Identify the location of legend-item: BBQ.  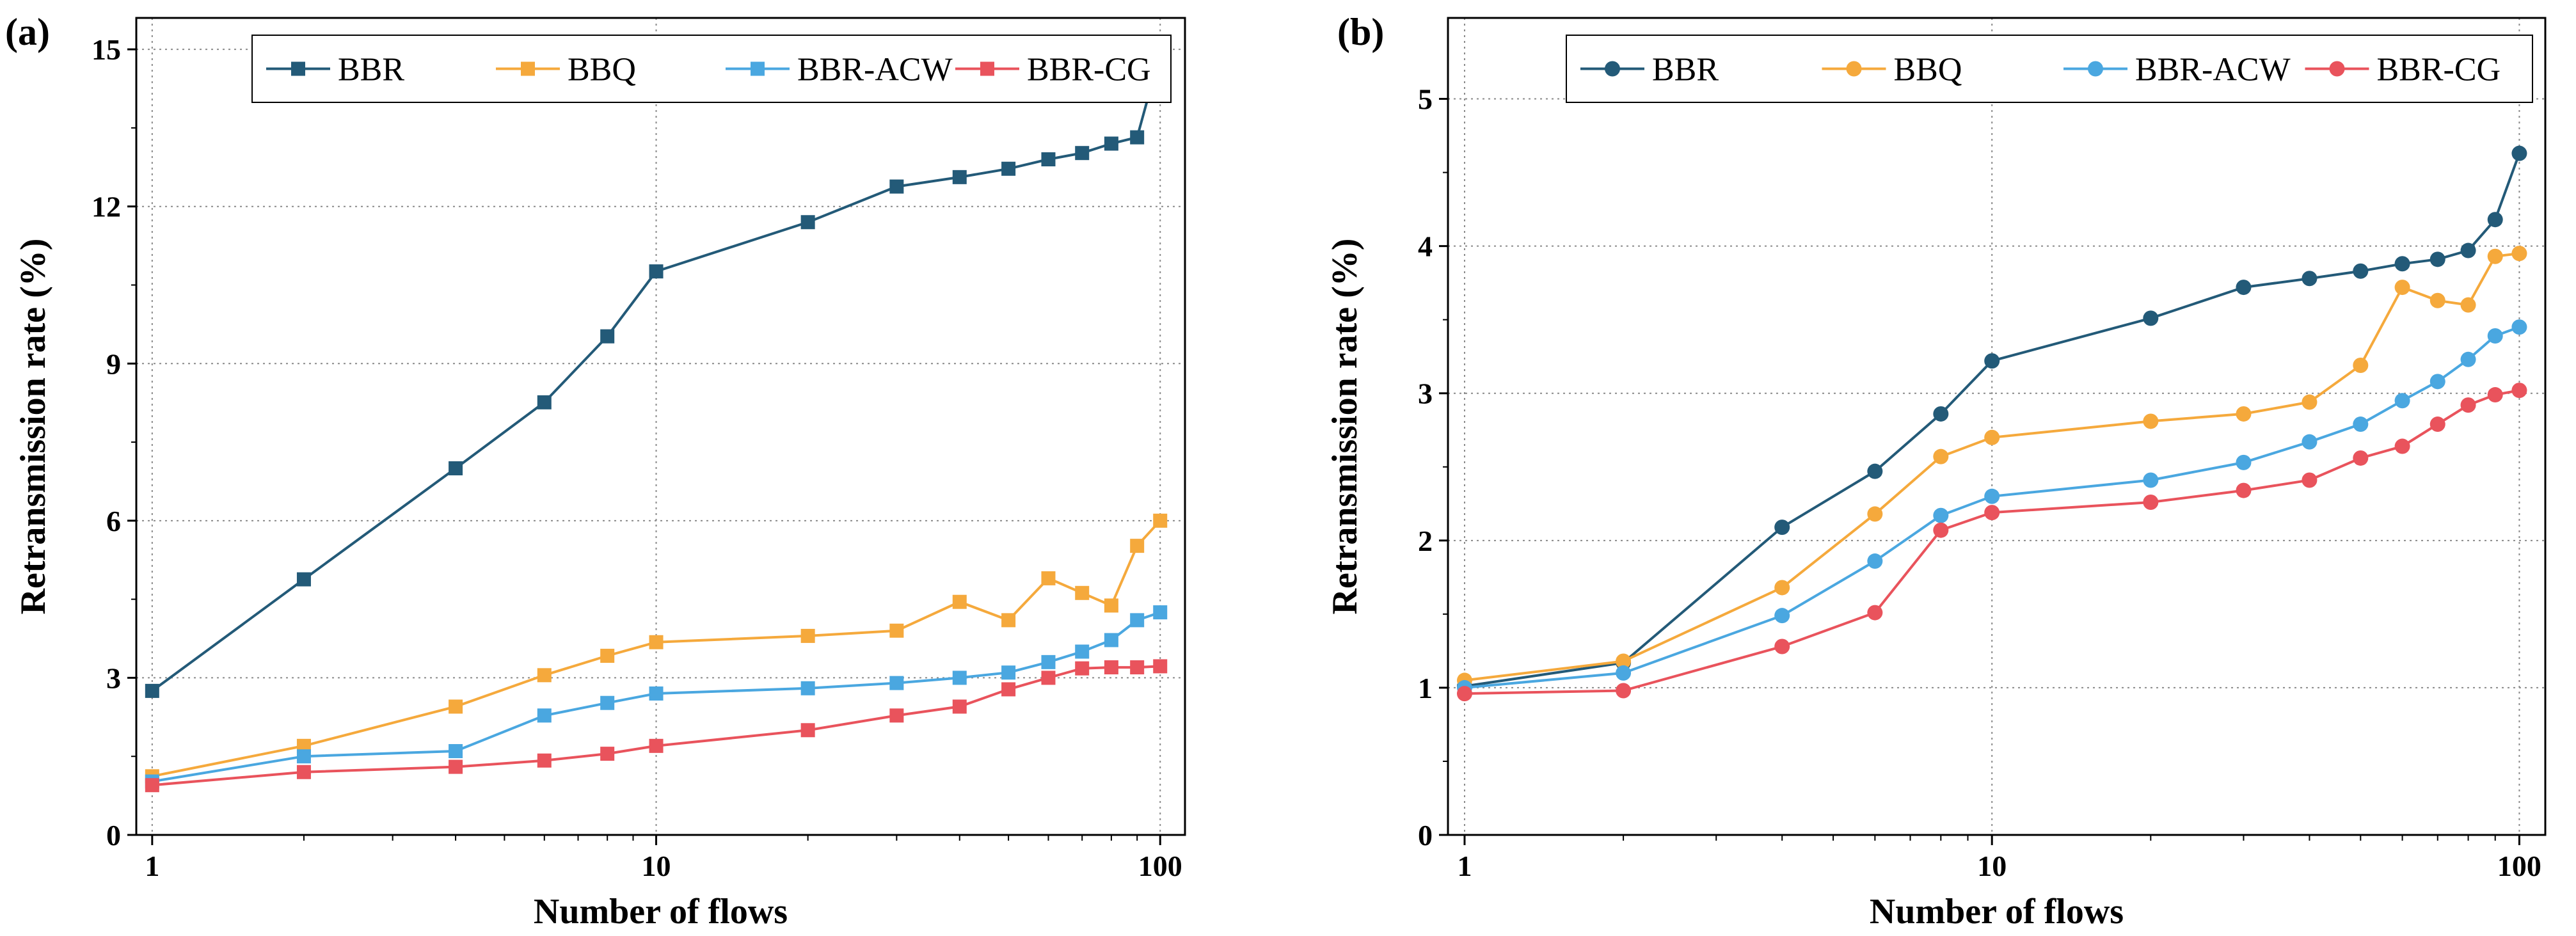
(1892, 70).